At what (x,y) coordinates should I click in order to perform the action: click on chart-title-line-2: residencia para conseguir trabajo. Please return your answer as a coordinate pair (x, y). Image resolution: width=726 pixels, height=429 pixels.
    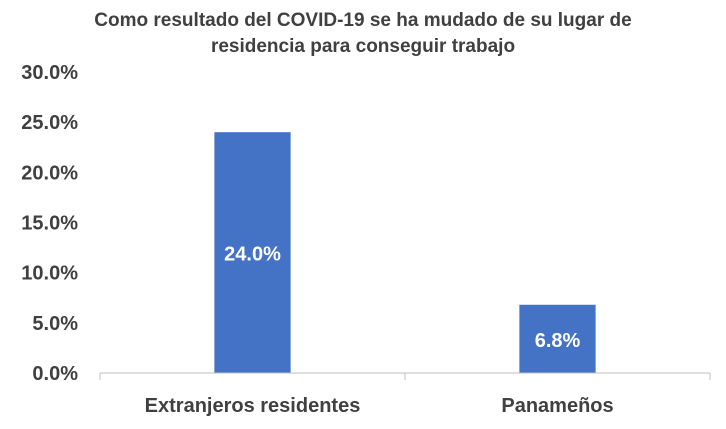
    Looking at the image, I should click on (363, 46).